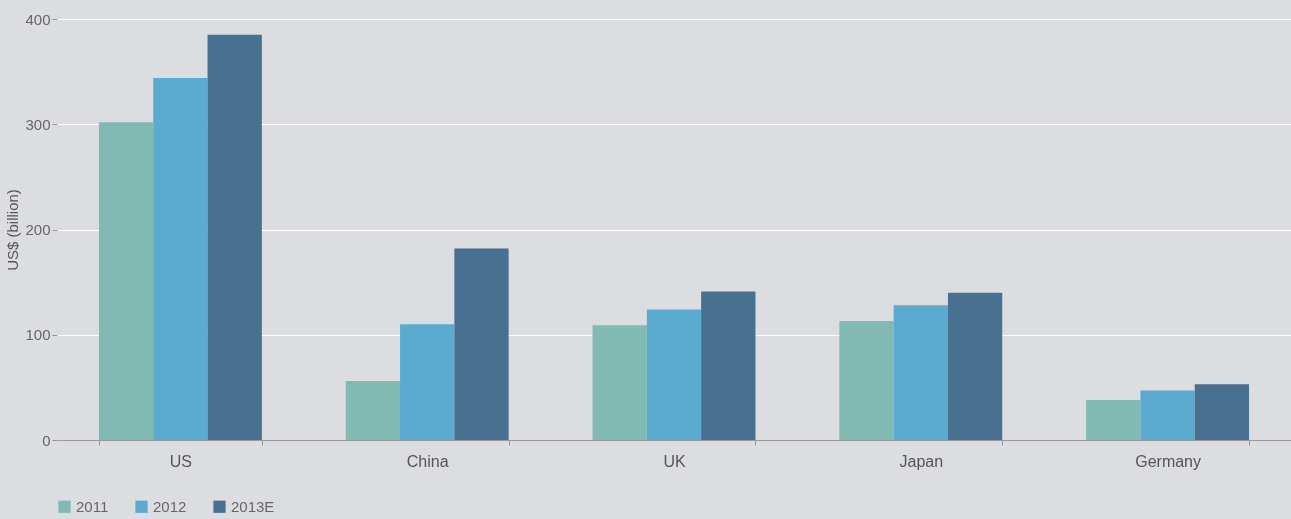  Describe the element at coordinates (38, 335) in the screenshot. I see `y-tick-label: 100` at that location.